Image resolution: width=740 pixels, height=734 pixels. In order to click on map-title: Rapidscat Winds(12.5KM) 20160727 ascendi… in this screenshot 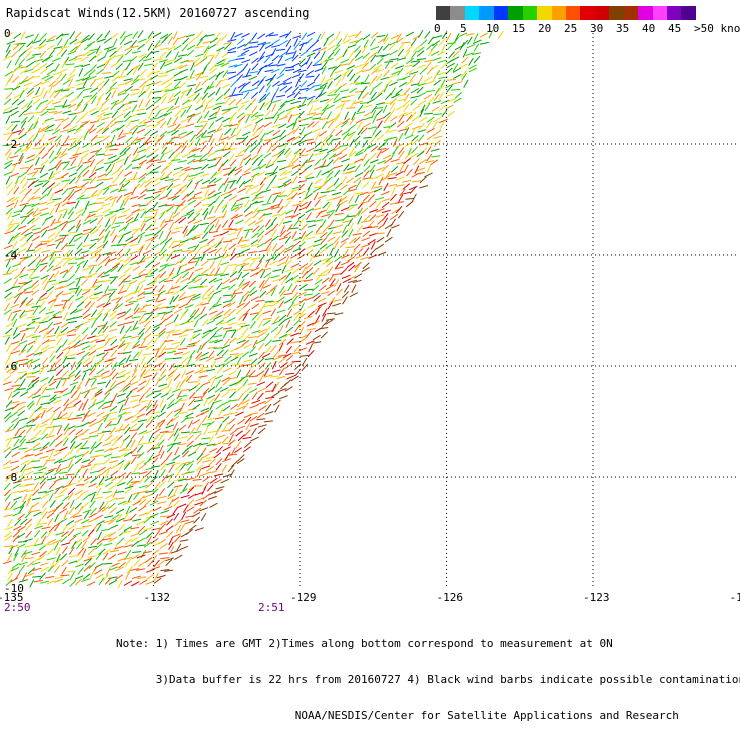, I will do `click(157, 13)`.